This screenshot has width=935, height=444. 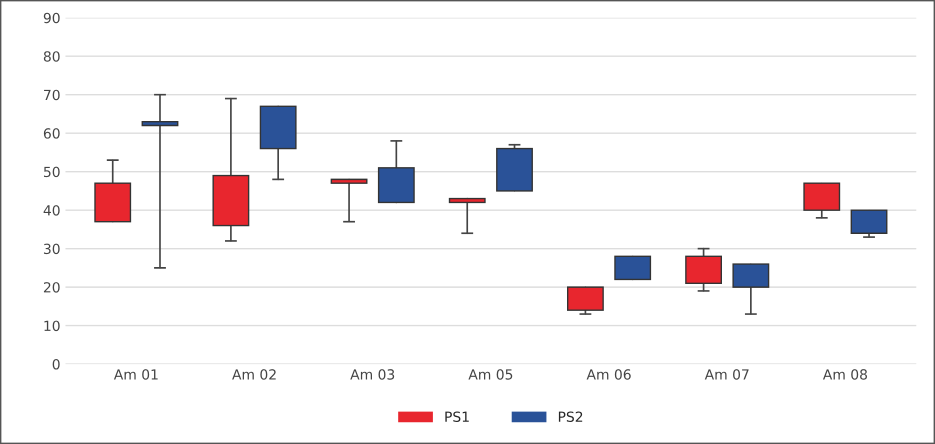 What do you see at coordinates (52, 56) in the screenshot?
I see `y-tick-label: 80` at bounding box center [52, 56].